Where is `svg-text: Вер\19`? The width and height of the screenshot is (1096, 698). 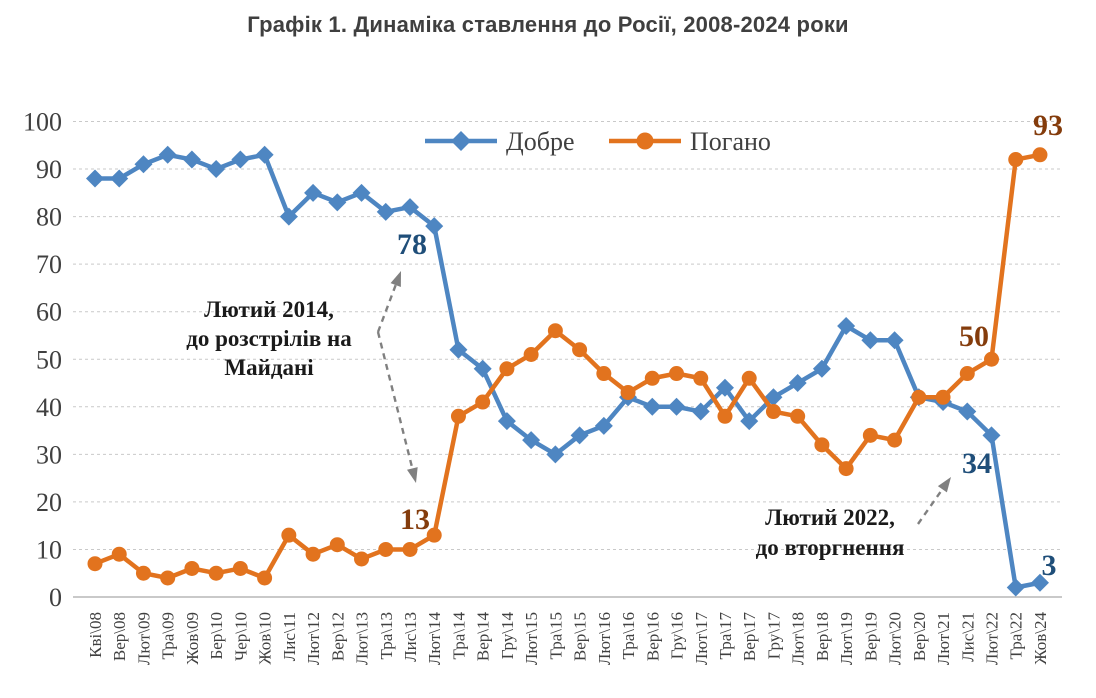 svg-text: Вер\19 is located at coordinates (870, 636).